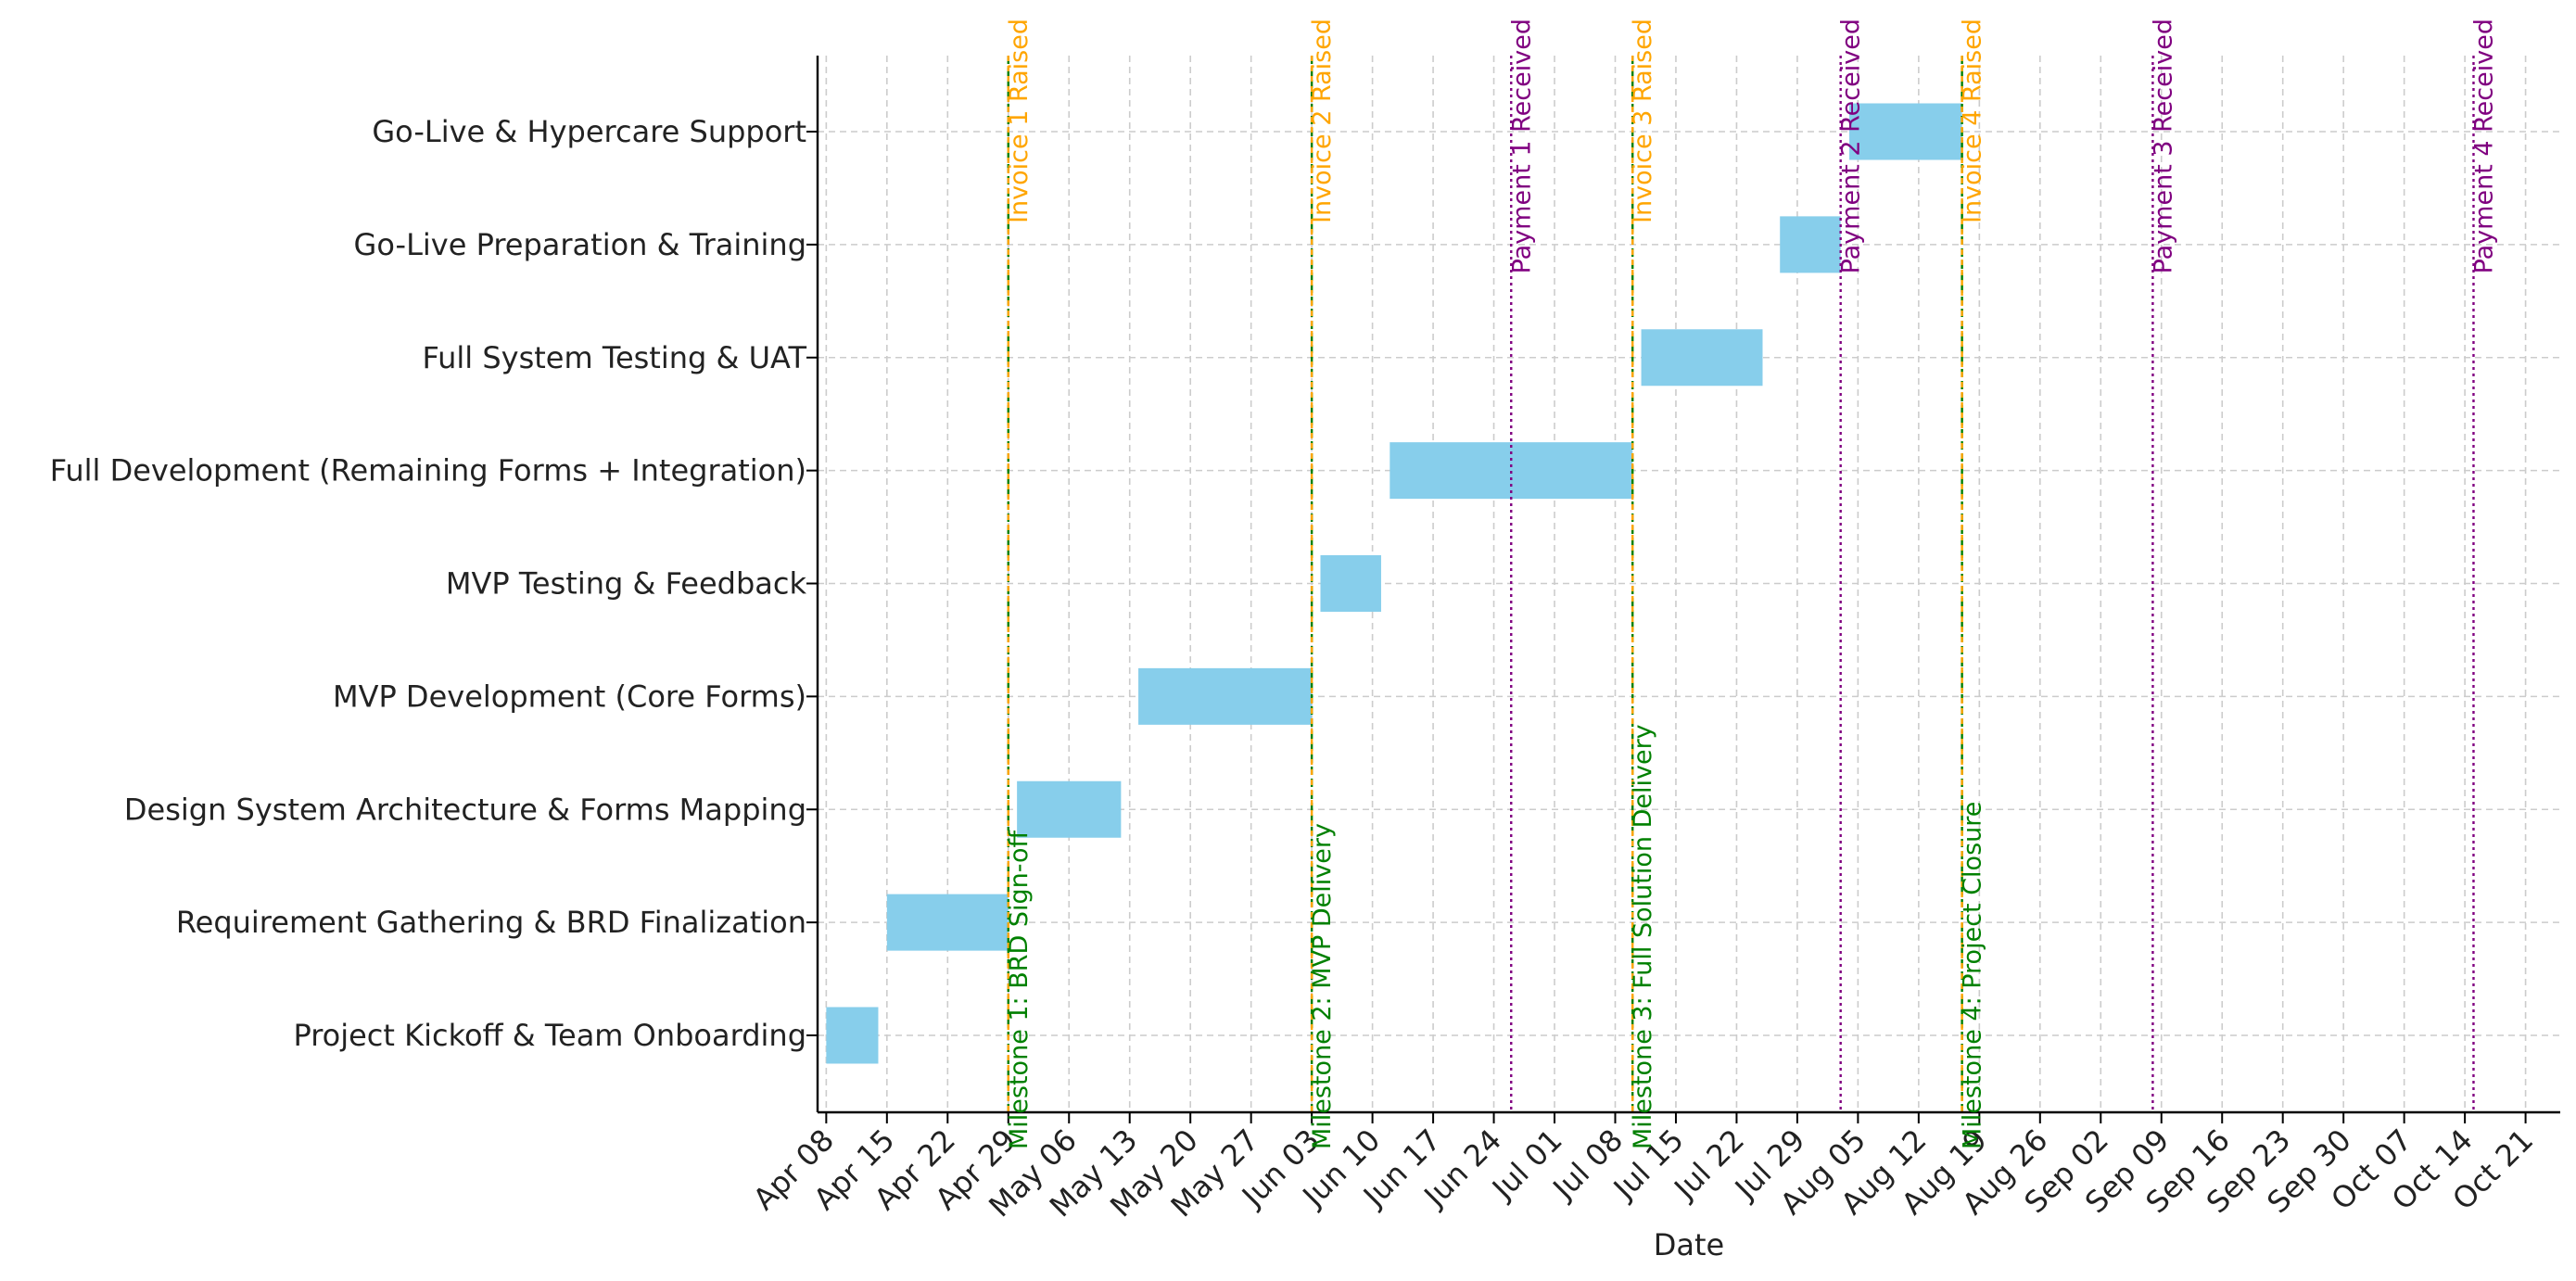 Image resolution: width=2576 pixels, height=1281 pixels. I want to click on invoice-label: Invoice 3 Raised, so click(1643, 121).